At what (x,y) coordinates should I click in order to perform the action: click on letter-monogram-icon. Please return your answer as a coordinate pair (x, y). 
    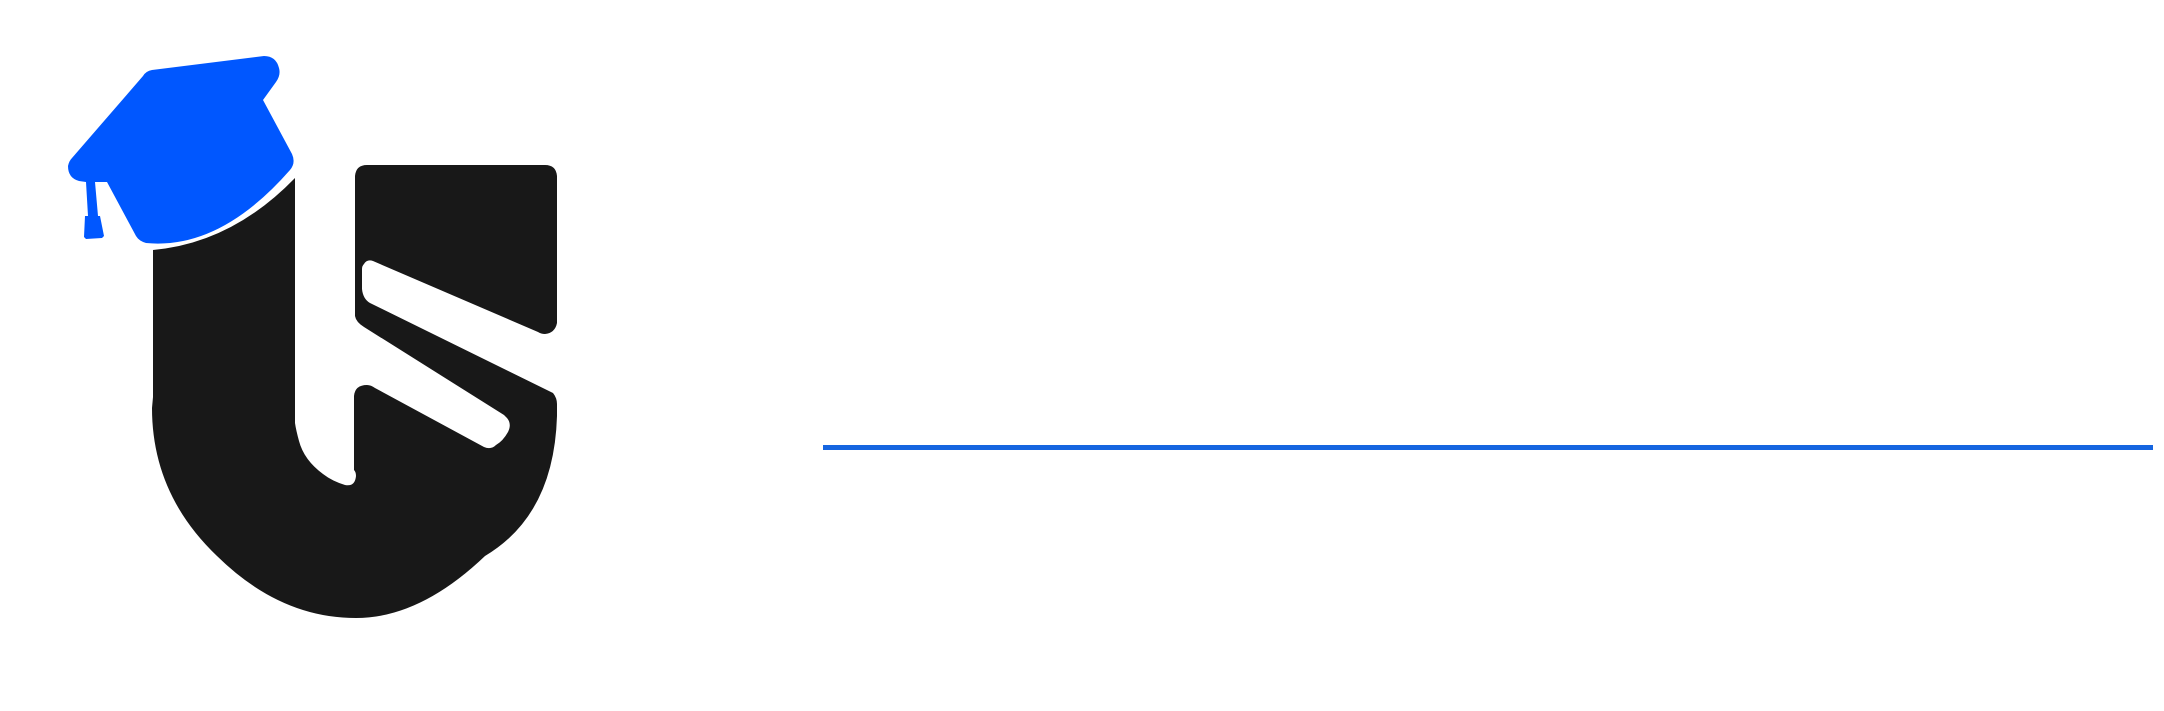
    Looking at the image, I should click on (354, 391).